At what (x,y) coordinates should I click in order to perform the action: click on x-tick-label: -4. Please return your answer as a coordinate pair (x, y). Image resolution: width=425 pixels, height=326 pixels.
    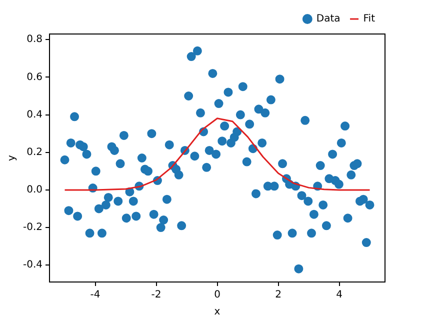
    Looking at the image, I should click on (95, 295).